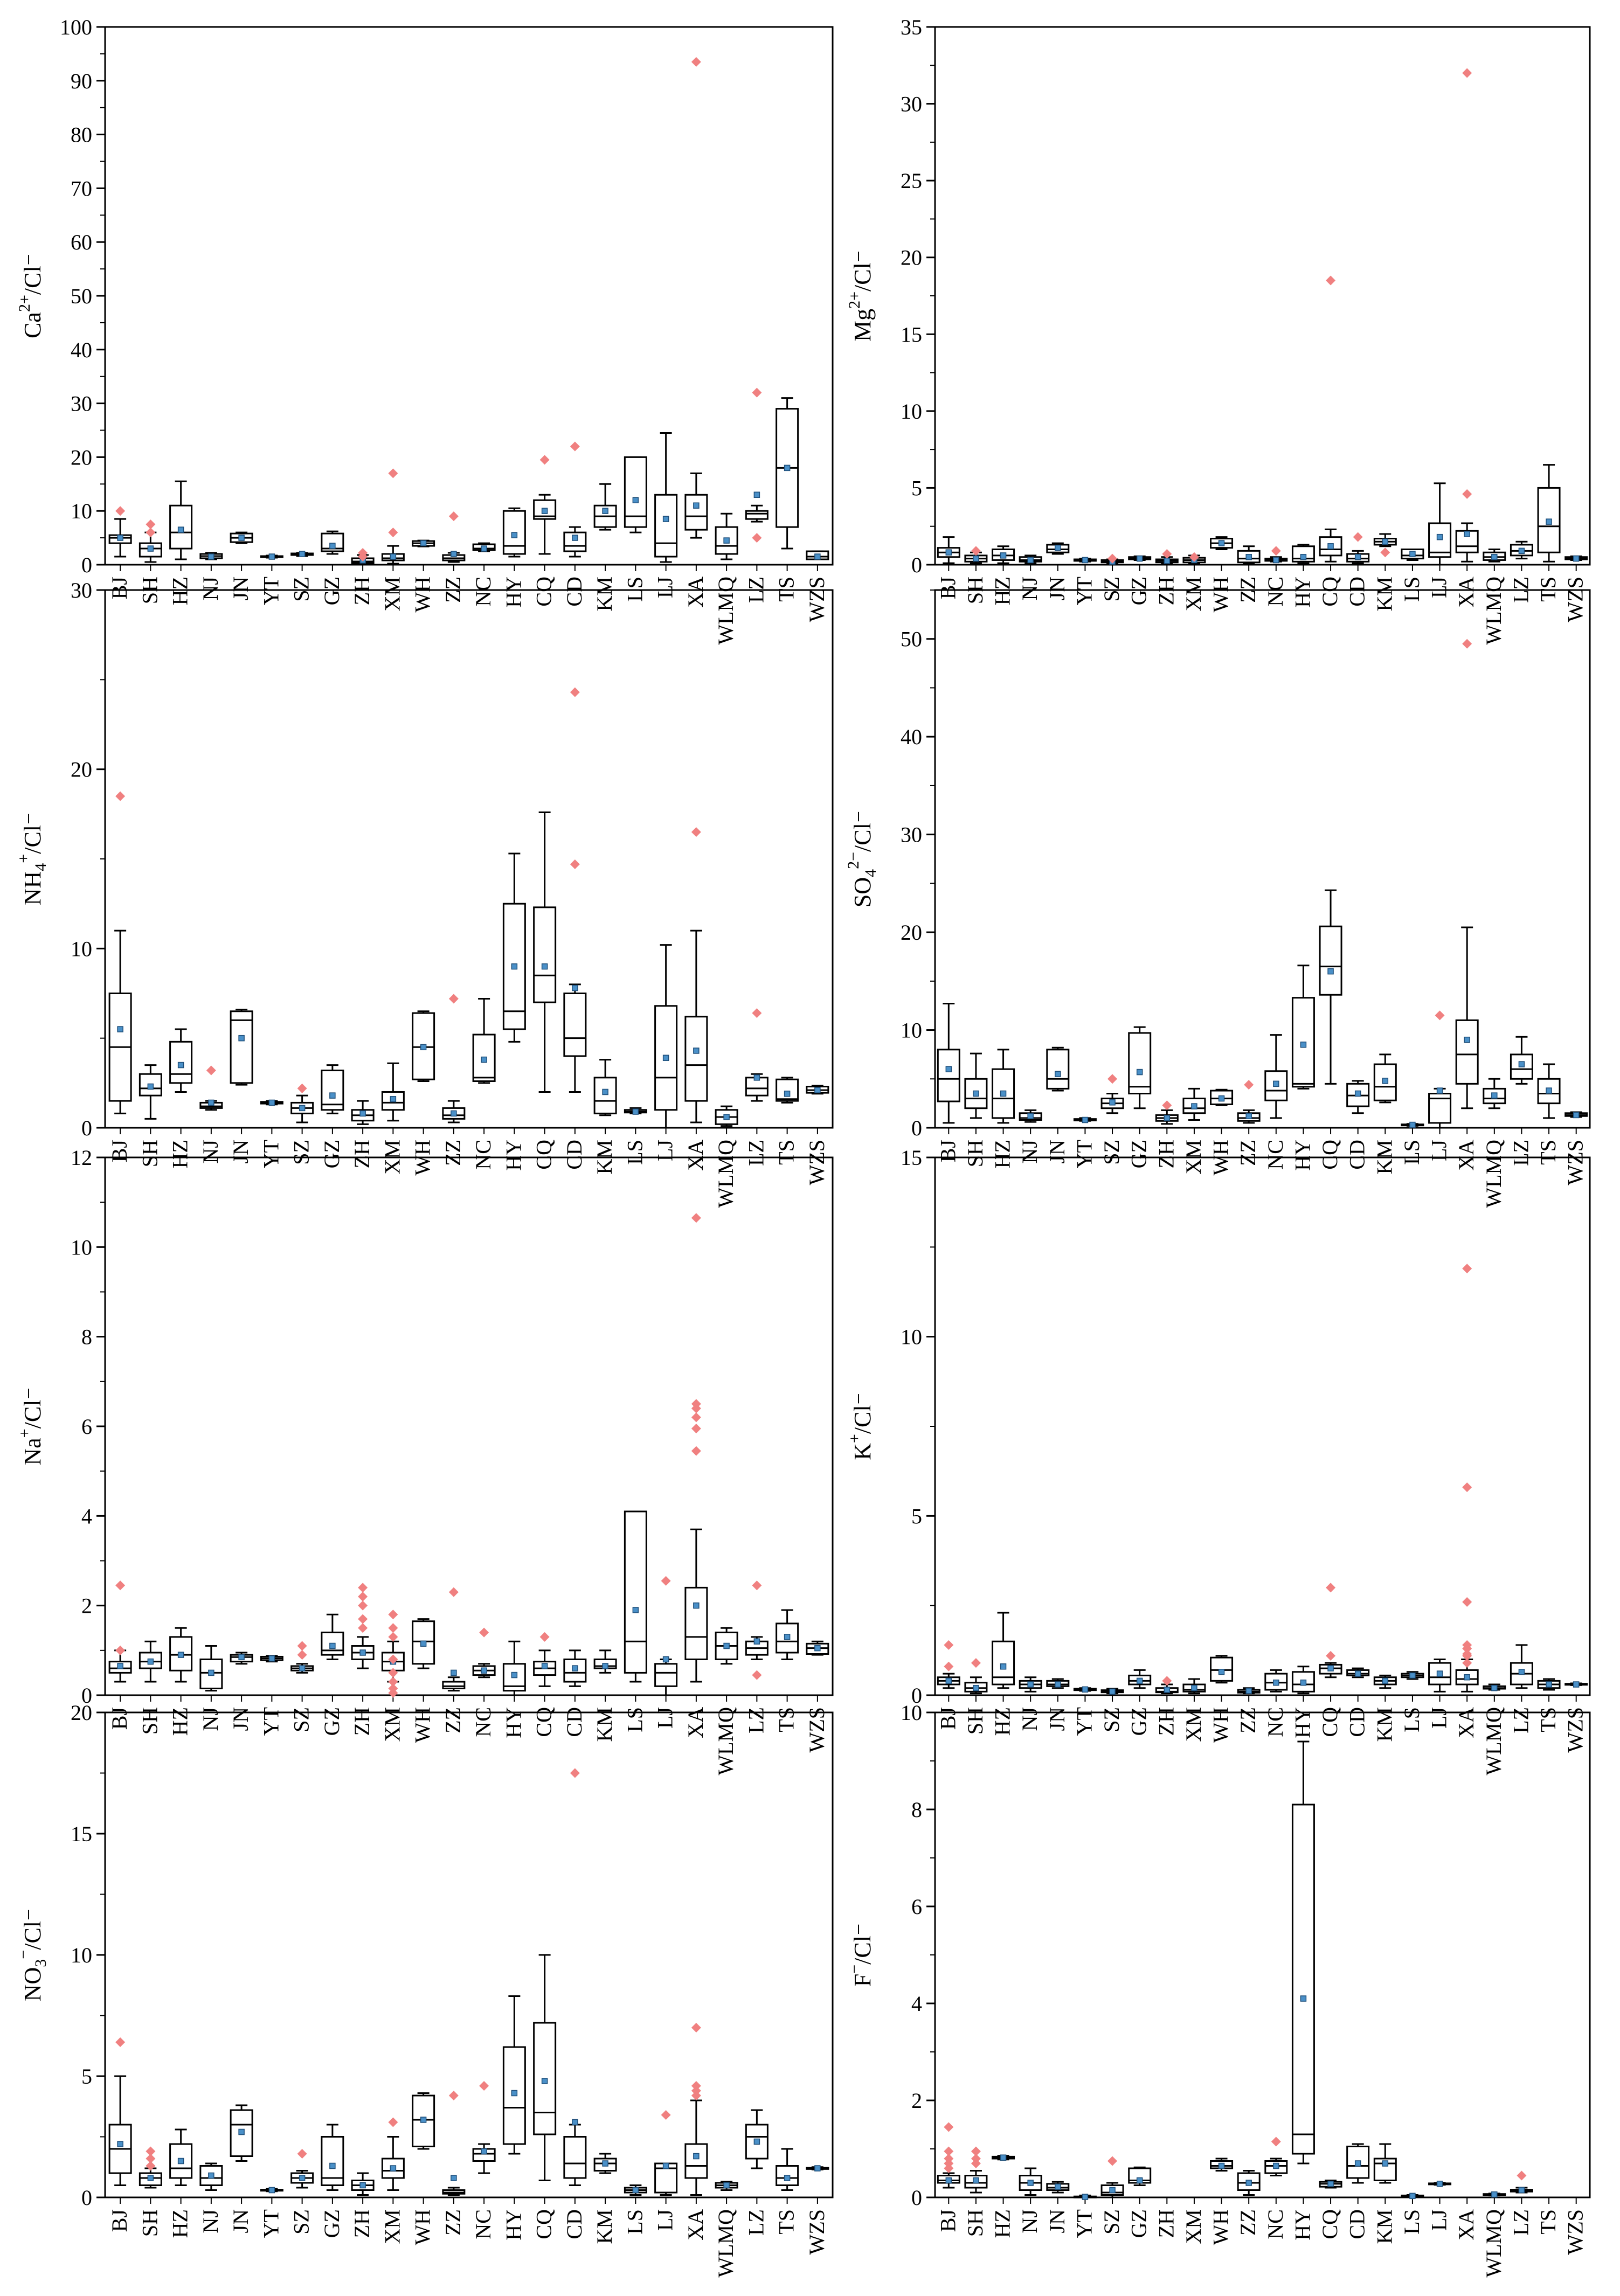 The image size is (1620, 2296). What do you see at coordinates (912, 639) in the screenshot?
I see `y-tick-label: 50` at bounding box center [912, 639].